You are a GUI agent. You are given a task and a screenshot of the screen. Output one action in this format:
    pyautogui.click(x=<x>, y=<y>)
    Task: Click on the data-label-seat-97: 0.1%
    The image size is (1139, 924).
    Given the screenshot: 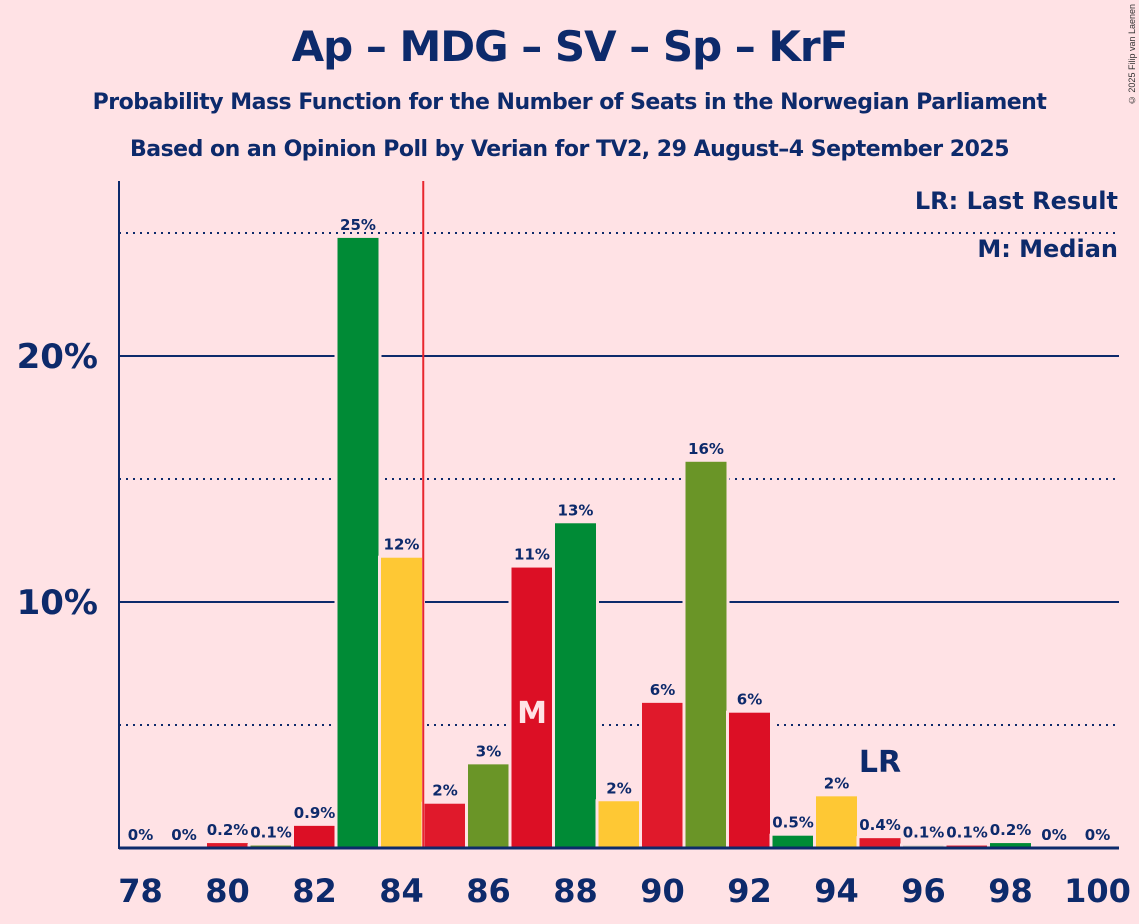 What is the action you would take?
    pyautogui.click(x=967, y=833)
    